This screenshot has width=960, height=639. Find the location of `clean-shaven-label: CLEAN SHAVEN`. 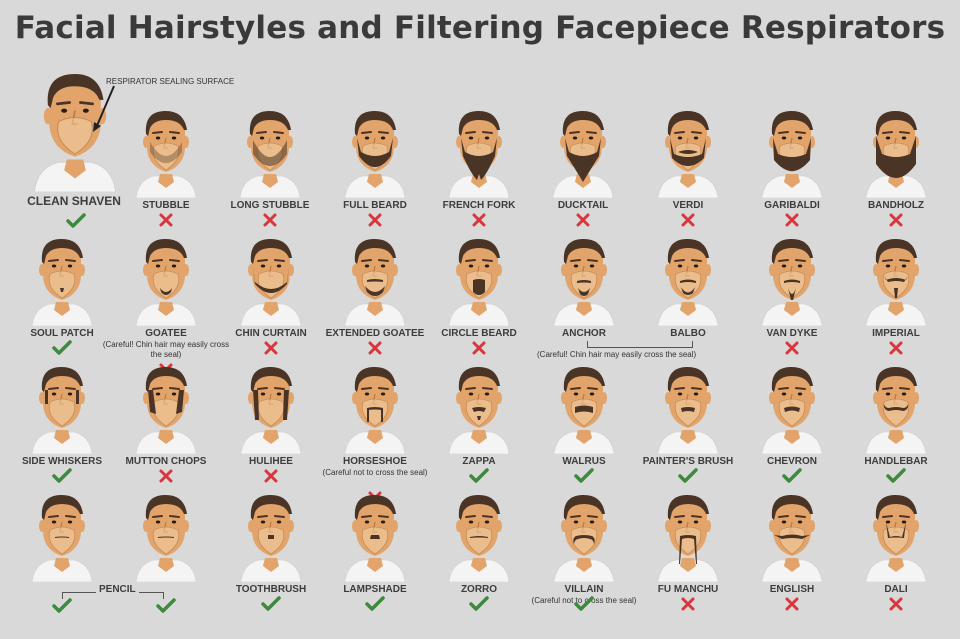

clean-shaven-label: CLEAN SHAVEN is located at coordinates (74, 201).